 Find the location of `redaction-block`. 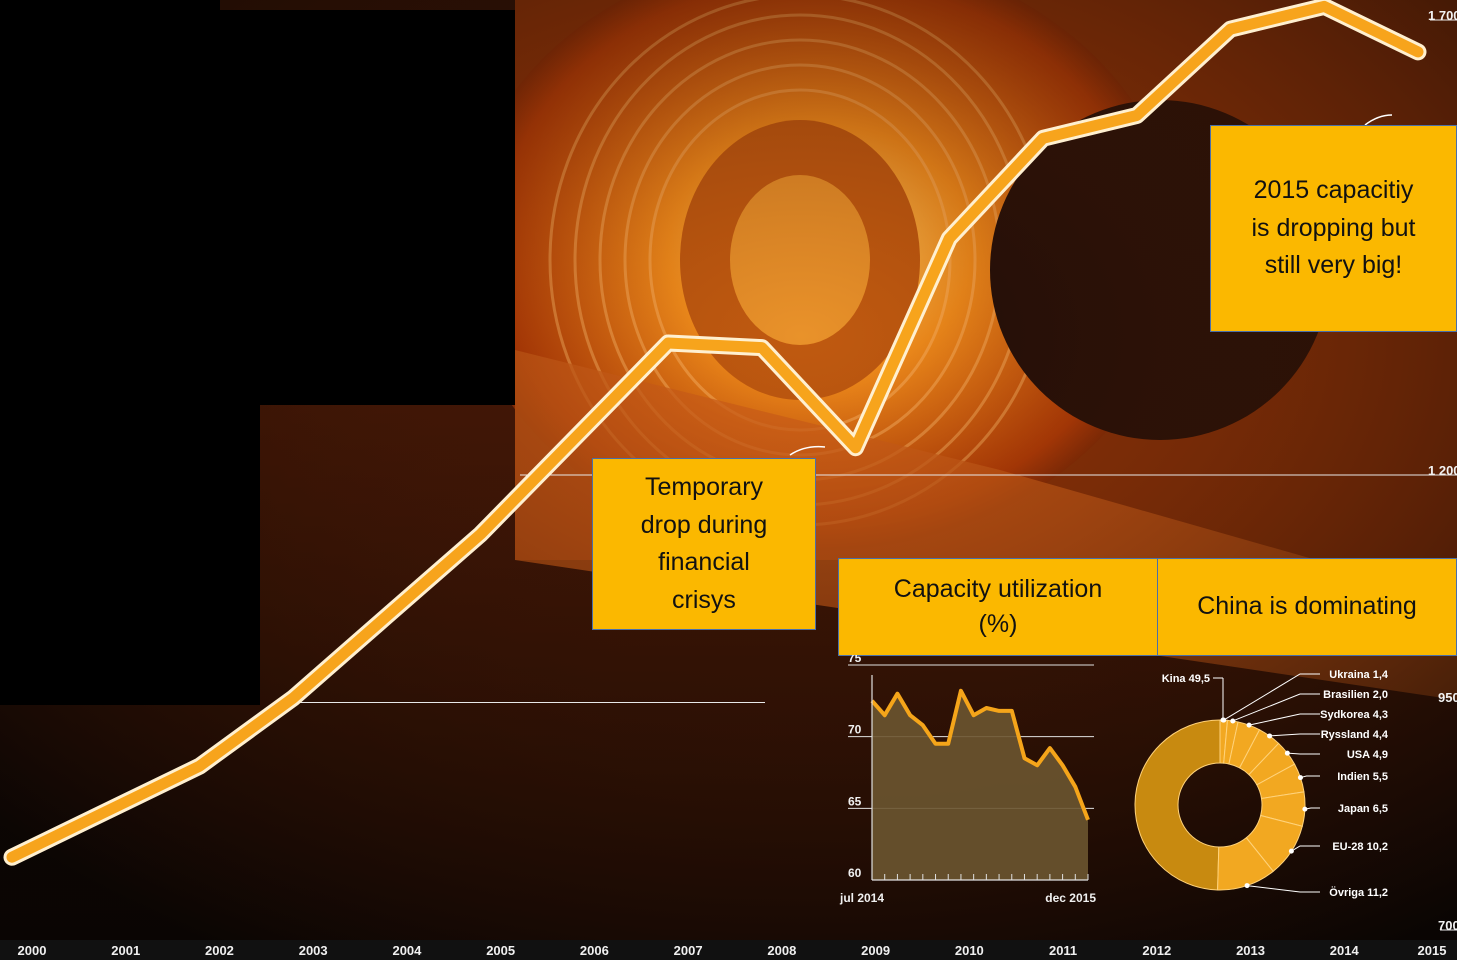

redaction-block is located at coordinates (257, 207).